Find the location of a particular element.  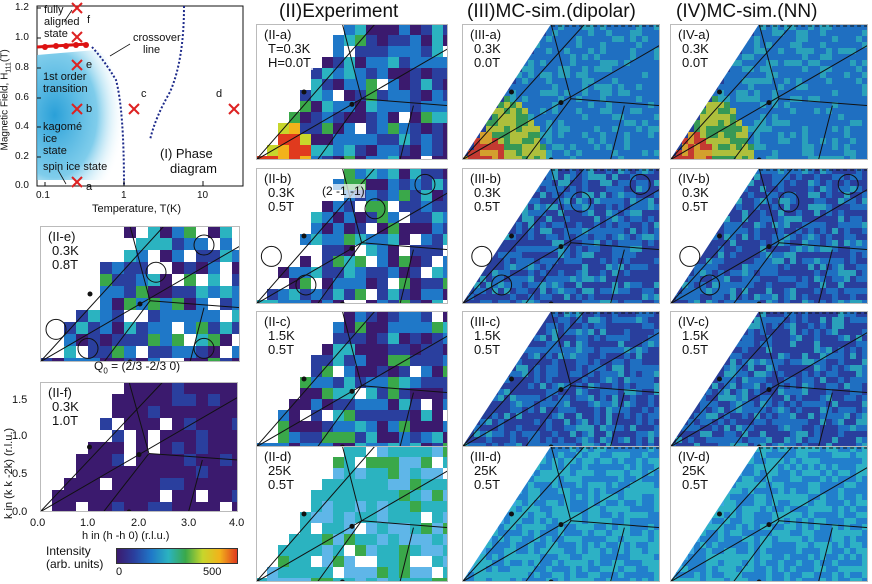

panel-exp-d-map is located at coordinates (352, 514).